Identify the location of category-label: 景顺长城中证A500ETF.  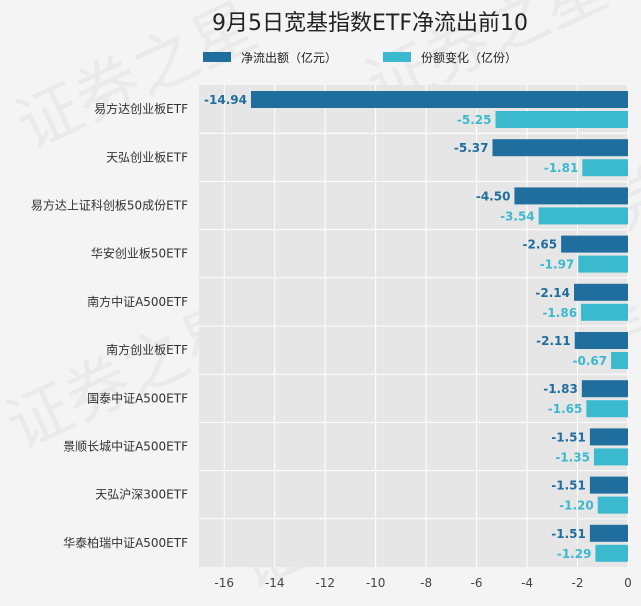
(125, 446).